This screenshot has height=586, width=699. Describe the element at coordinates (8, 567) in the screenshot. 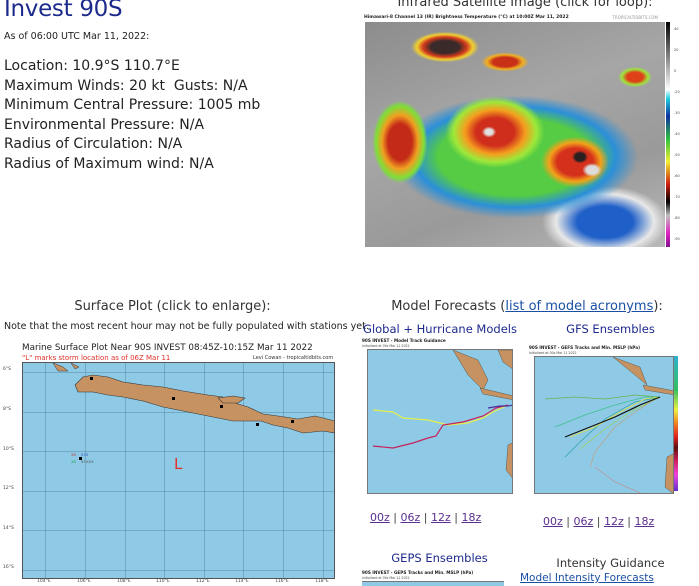

I see `lat-label: 16°S` at that location.